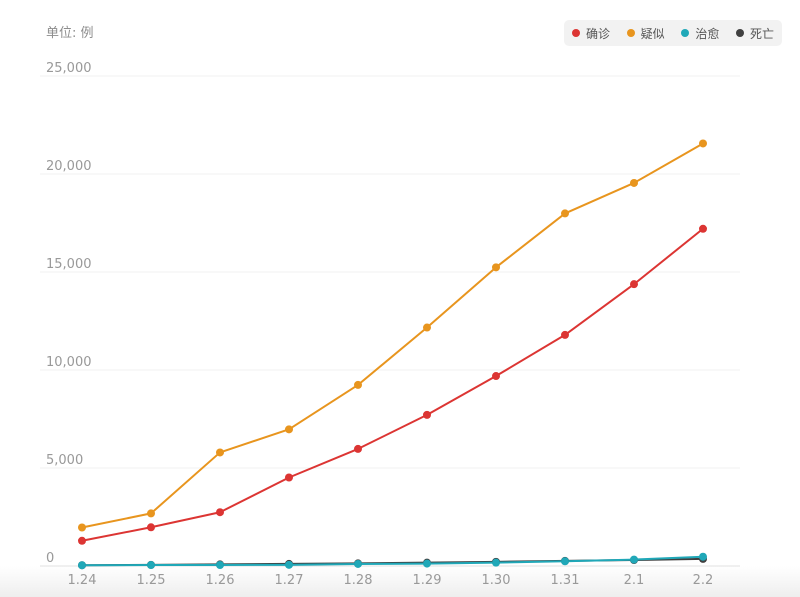 The height and width of the screenshot is (597, 800). Describe the element at coordinates (289, 580) in the screenshot. I see `x-tick-label: 1.27` at that location.